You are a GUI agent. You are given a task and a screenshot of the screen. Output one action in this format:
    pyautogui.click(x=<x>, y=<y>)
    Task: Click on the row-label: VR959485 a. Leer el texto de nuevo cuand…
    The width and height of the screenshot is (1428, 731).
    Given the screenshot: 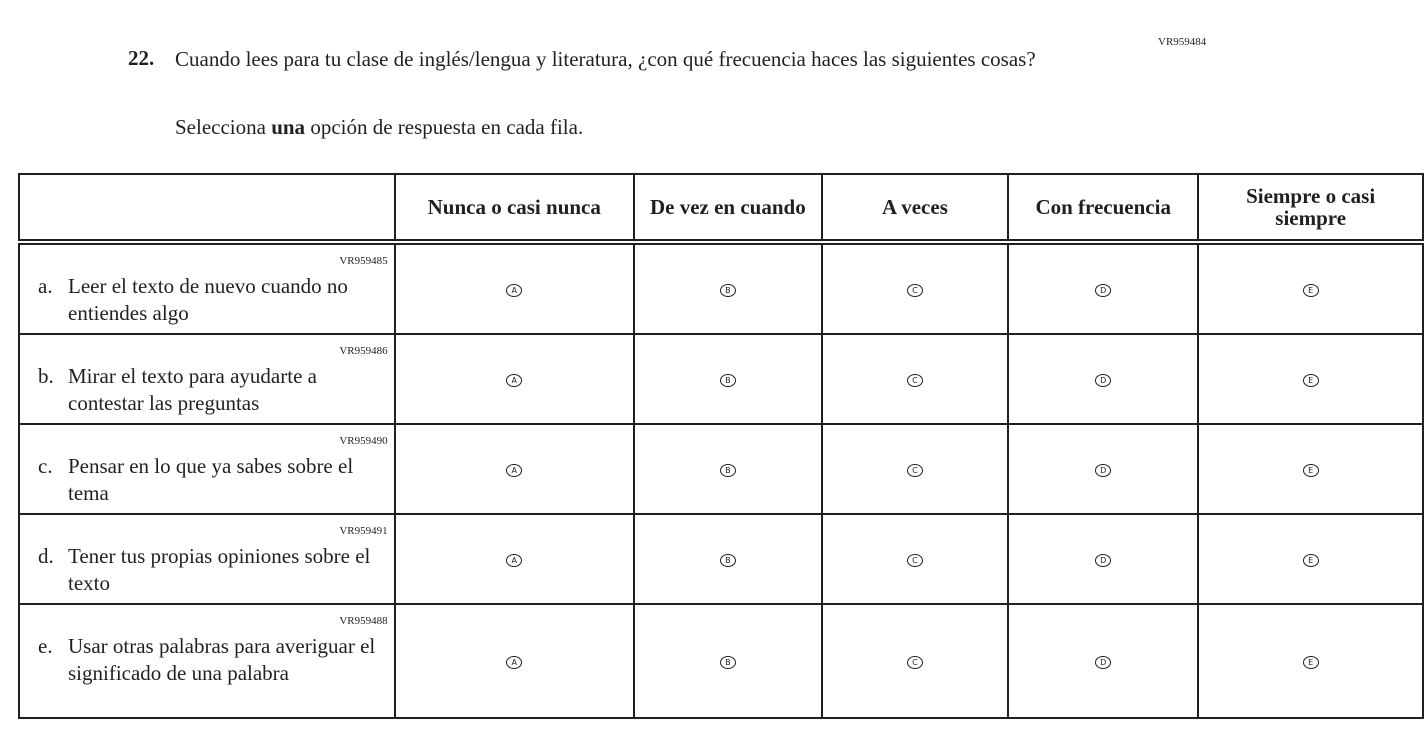 What is the action you would take?
    pyautogui.click(x=207, y=288)
    